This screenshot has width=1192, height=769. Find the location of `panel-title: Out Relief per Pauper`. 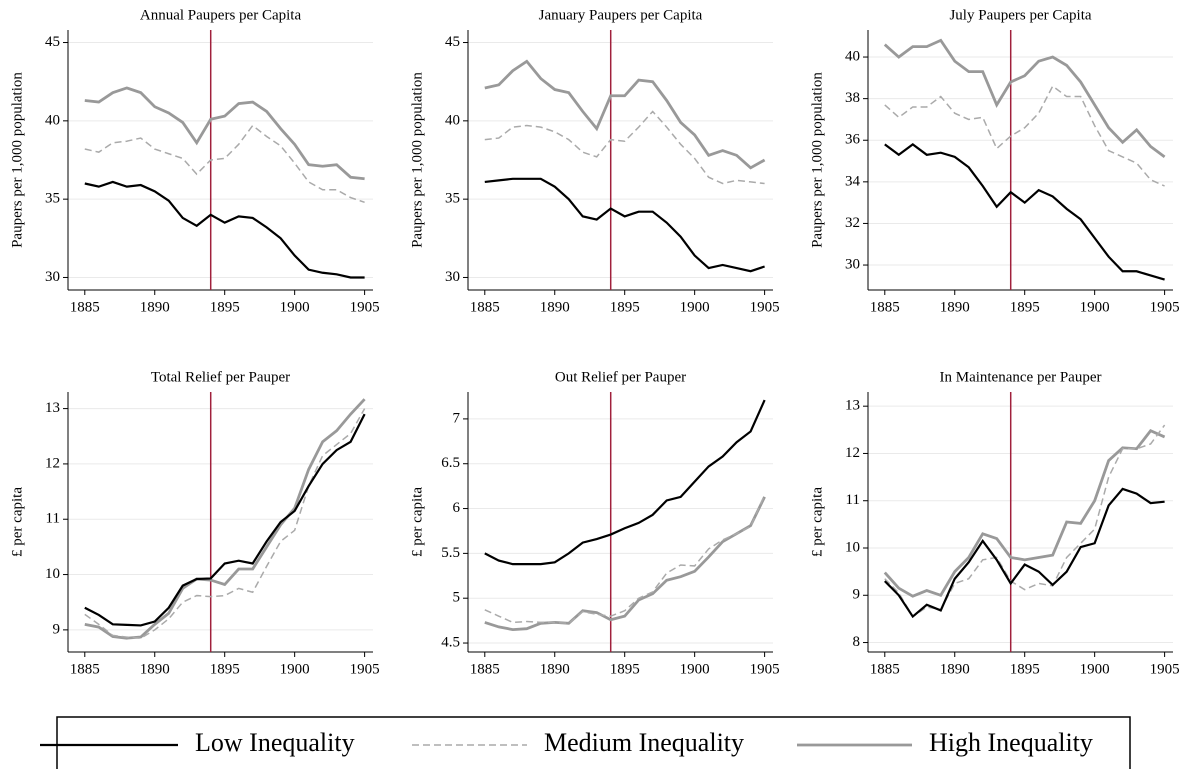

panel-title: Out Relief per Pauper is located at coordinates (620, 377).